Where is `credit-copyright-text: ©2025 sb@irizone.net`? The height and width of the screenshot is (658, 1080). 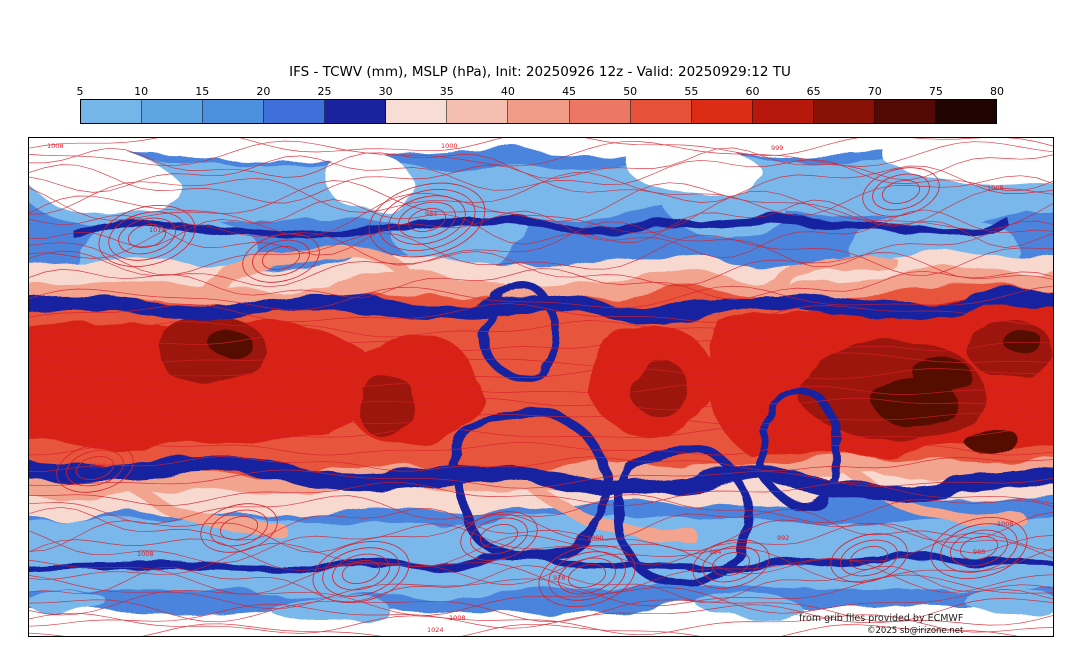
credit-copyright-text: ©2025 sb@irizone.net is located at coordinates (915, 631).